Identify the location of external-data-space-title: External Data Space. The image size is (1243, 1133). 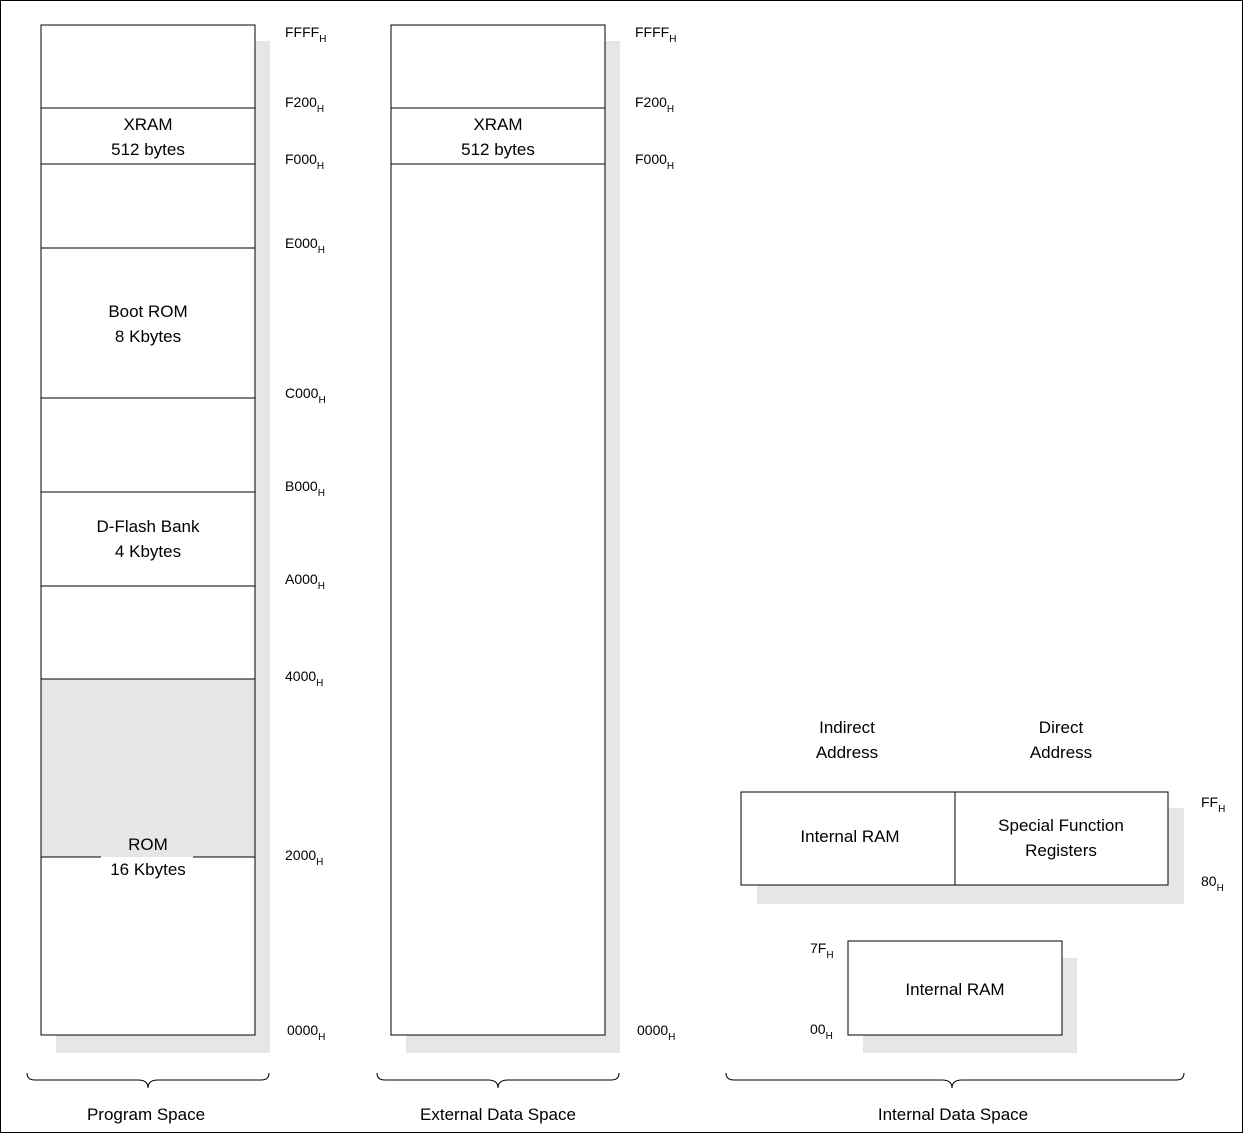
(498, 1114).